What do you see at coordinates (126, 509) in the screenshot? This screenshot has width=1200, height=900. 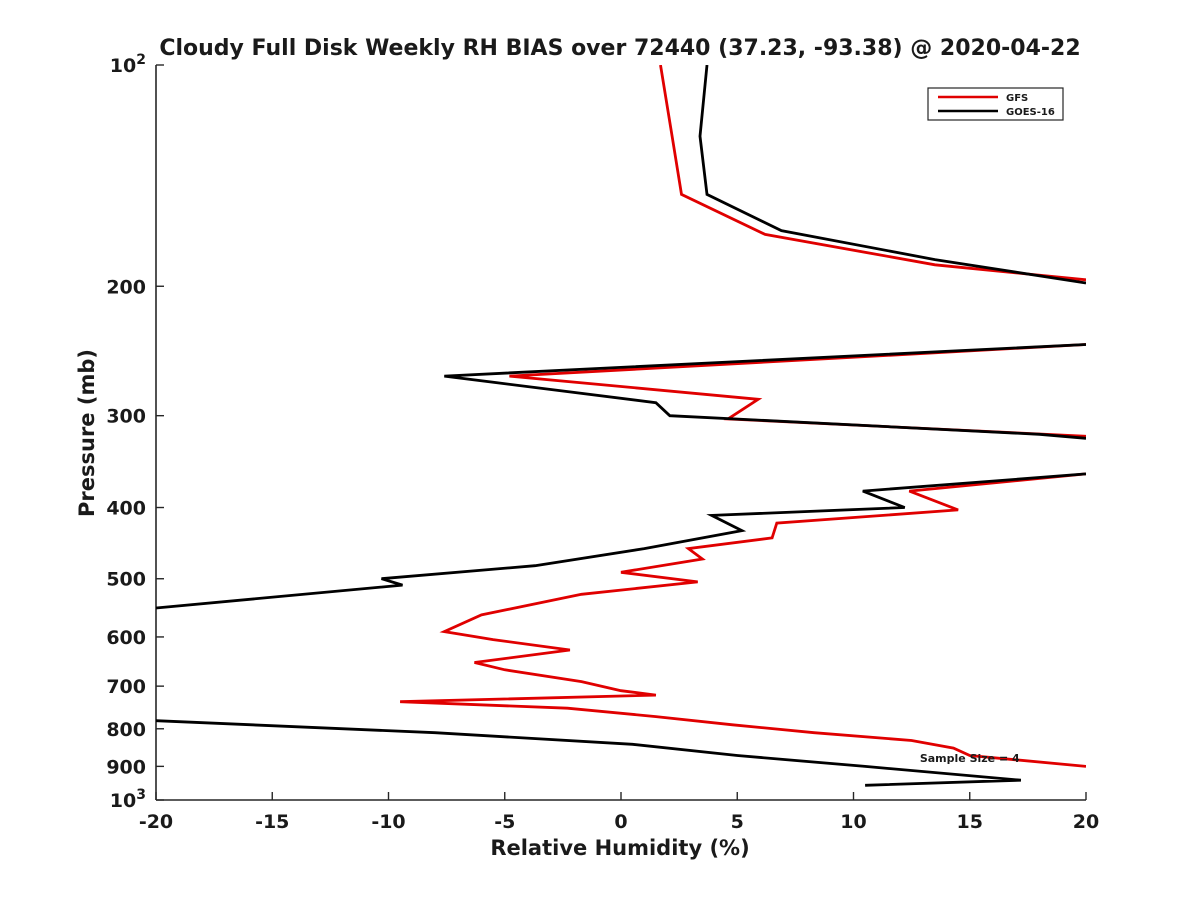 I see `y-tick-label: 400` at bounding box center [126, 509].